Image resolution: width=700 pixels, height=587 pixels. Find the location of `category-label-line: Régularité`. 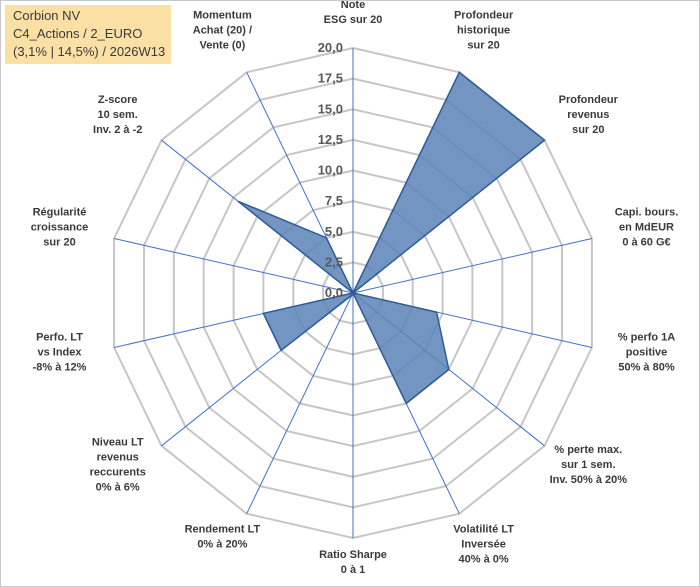

category-label-line: Régularité is located at coordinates (60, 213).